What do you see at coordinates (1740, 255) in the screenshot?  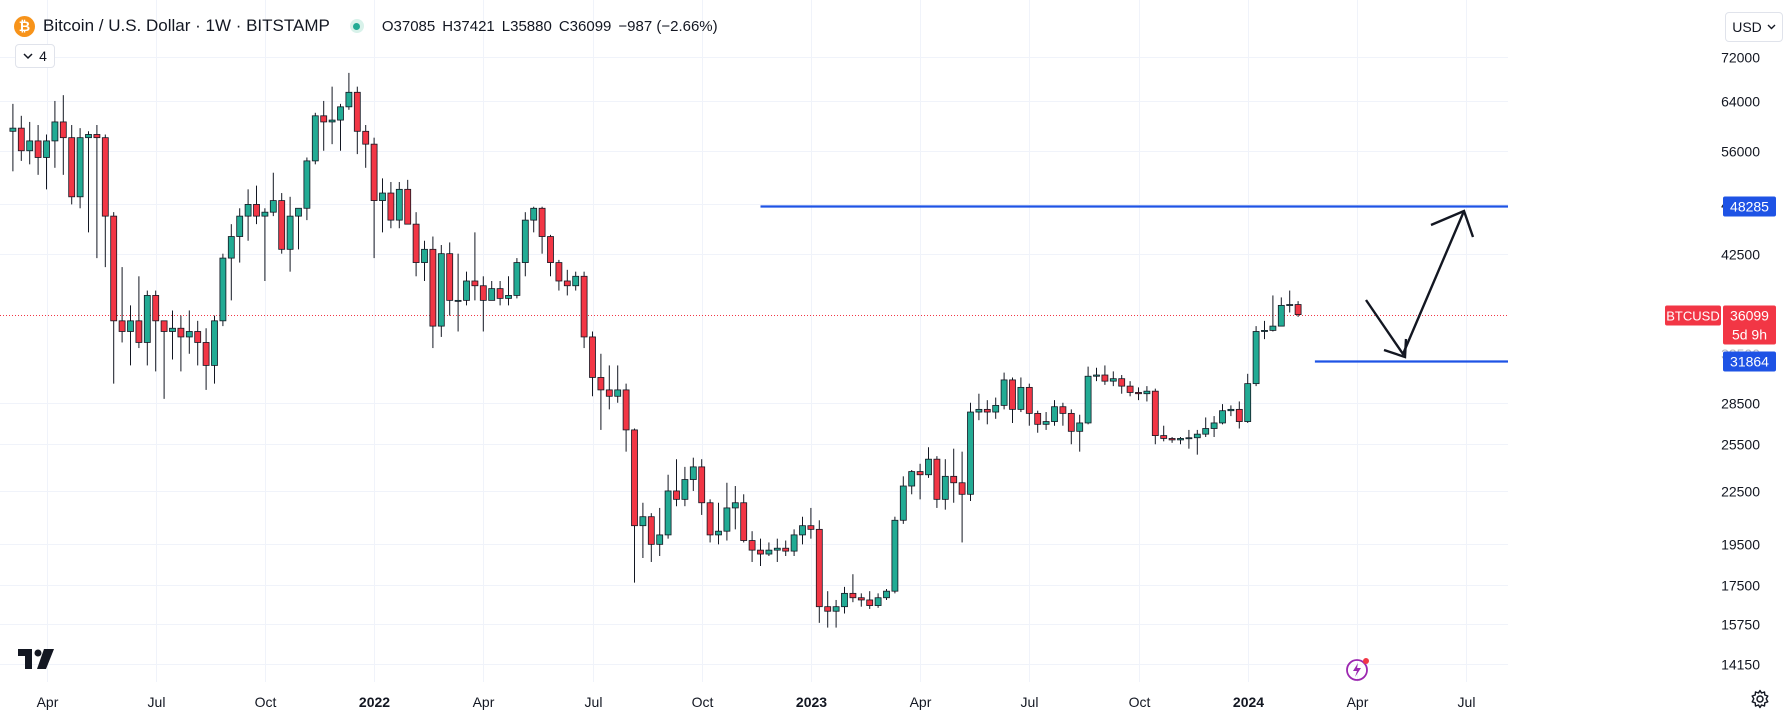 I see `price-tick-label: 42500` at bounding box center [1740, 255].